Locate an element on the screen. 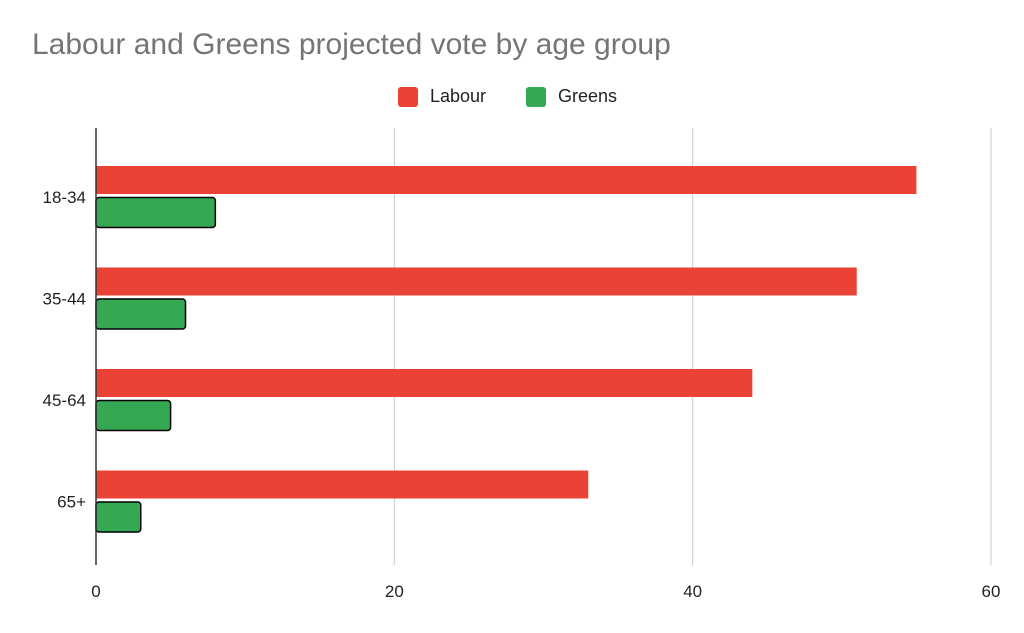 The width and height of the screenshot is (1024, 633). legend-swatch-labour is located at coordinates (408, 96).